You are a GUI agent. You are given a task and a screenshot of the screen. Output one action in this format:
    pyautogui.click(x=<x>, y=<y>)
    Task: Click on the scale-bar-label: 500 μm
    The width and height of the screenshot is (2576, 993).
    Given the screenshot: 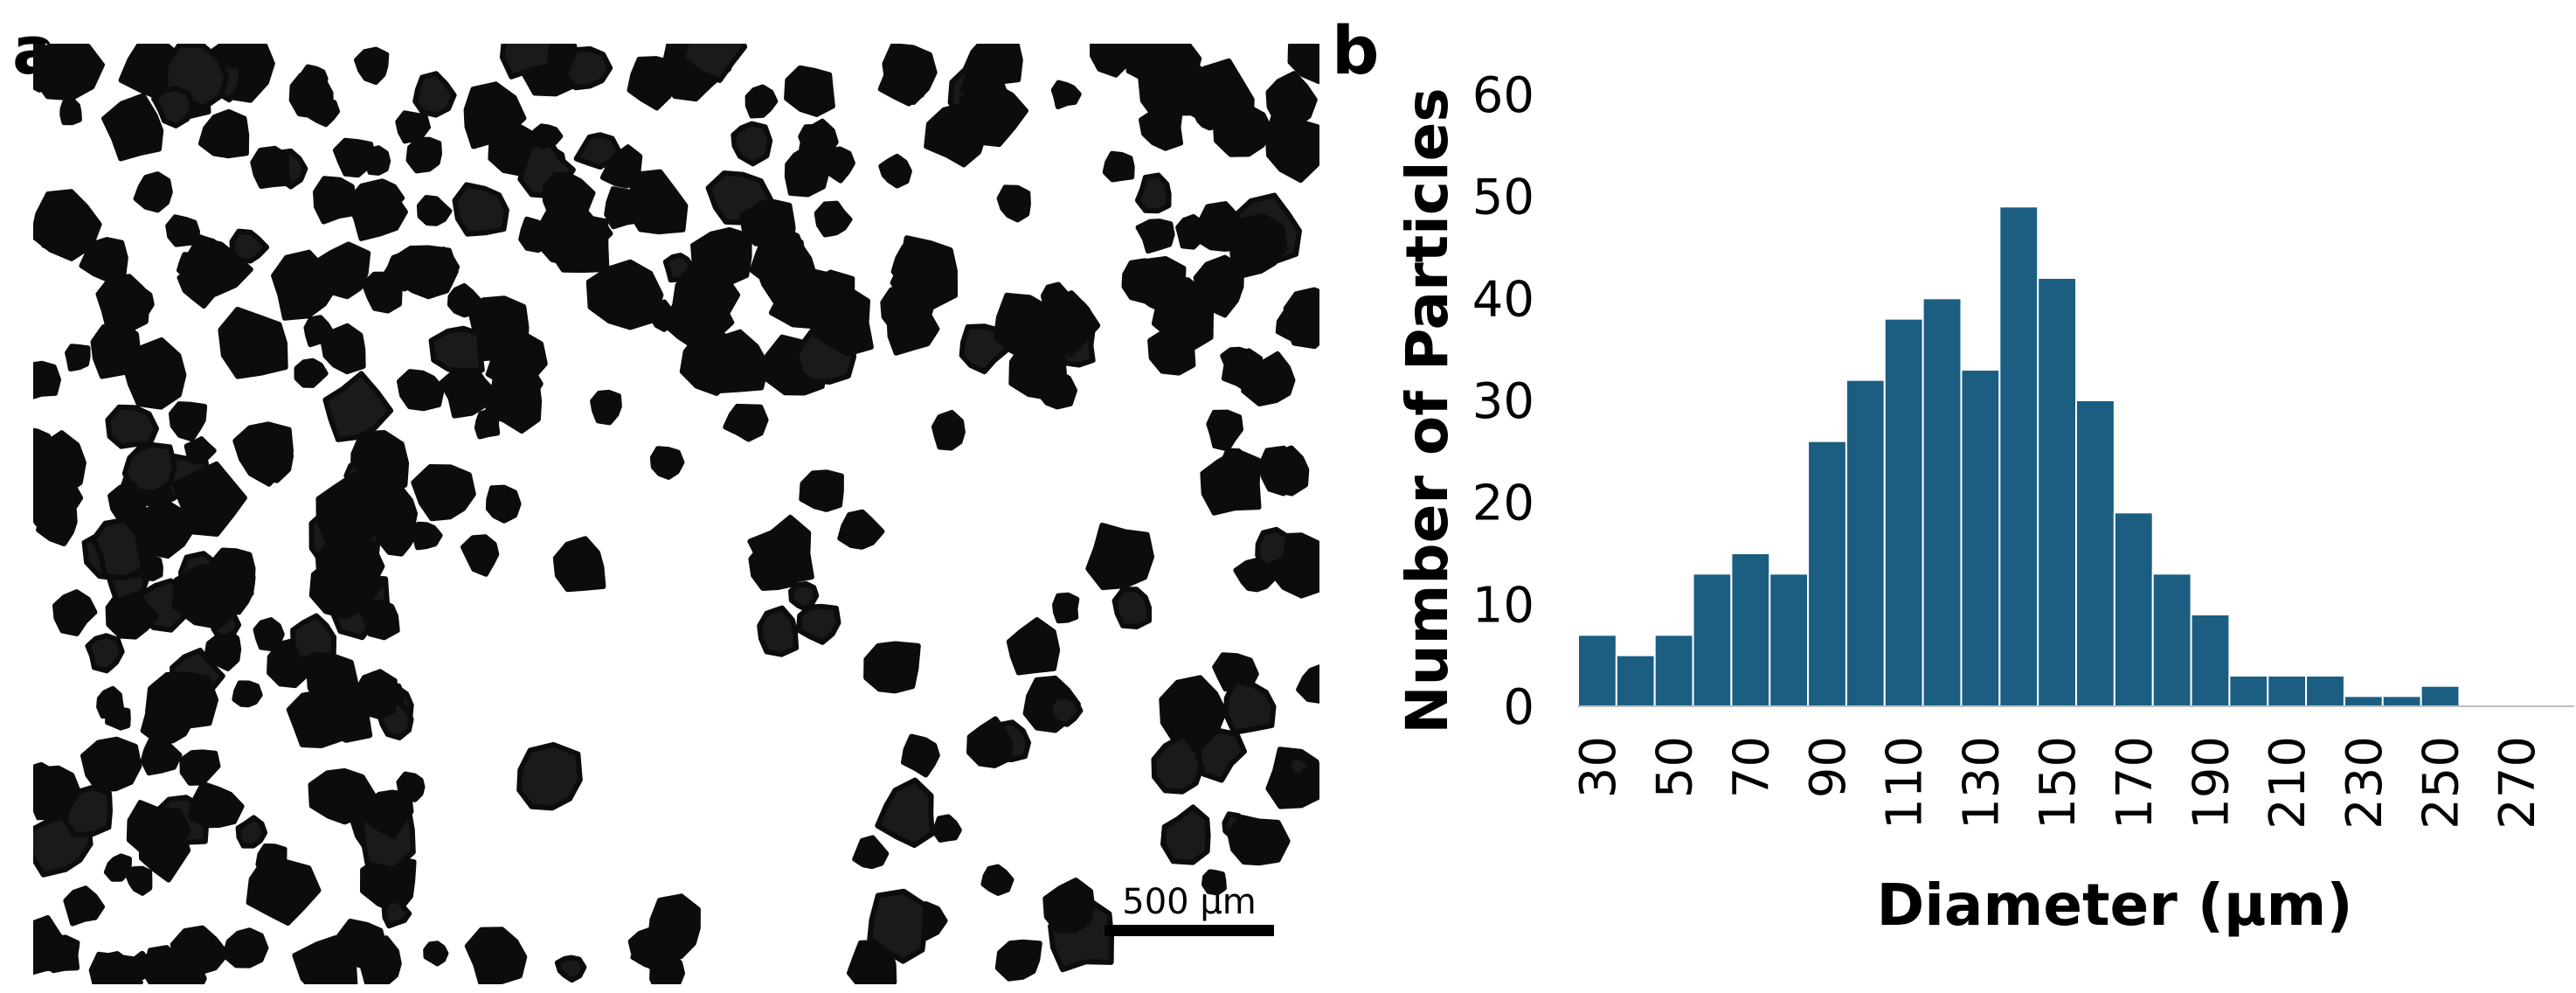 What is the action you would take?
    pyautogui.click(x=1189, y=902)
    